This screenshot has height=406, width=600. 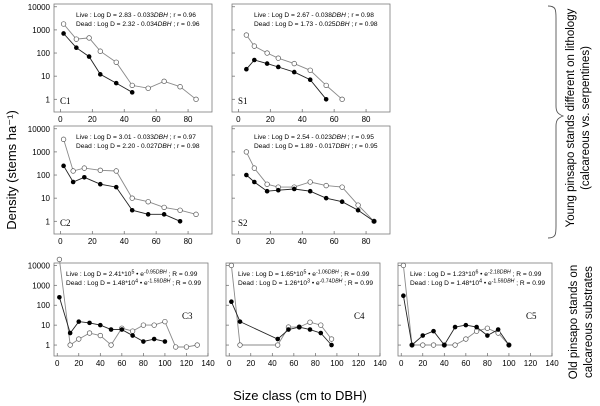 What do you see at coordinates (65, 101) in the screenshot?
I see `panel-label: C1` at bounding box center [65, 101].